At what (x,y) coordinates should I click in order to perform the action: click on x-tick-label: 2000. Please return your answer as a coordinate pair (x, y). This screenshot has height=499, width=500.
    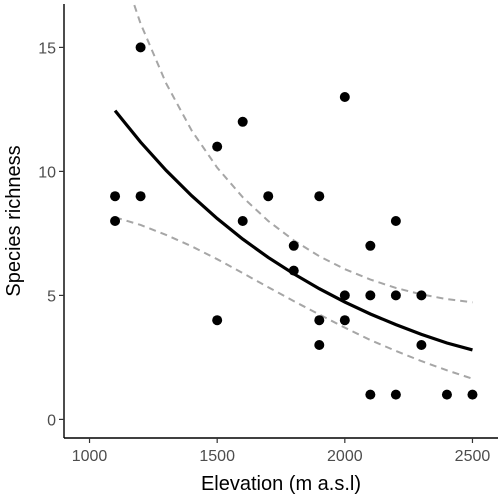
    Looking at the image, I should click on (345, 456).